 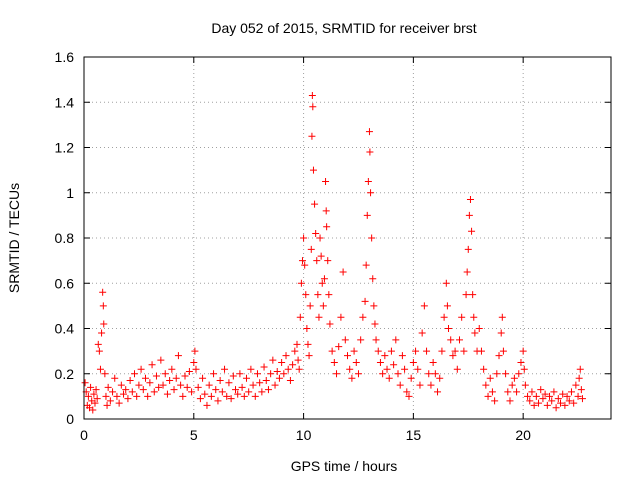 I want to click on x-tick-label: 10, so click(x=304, y=435).